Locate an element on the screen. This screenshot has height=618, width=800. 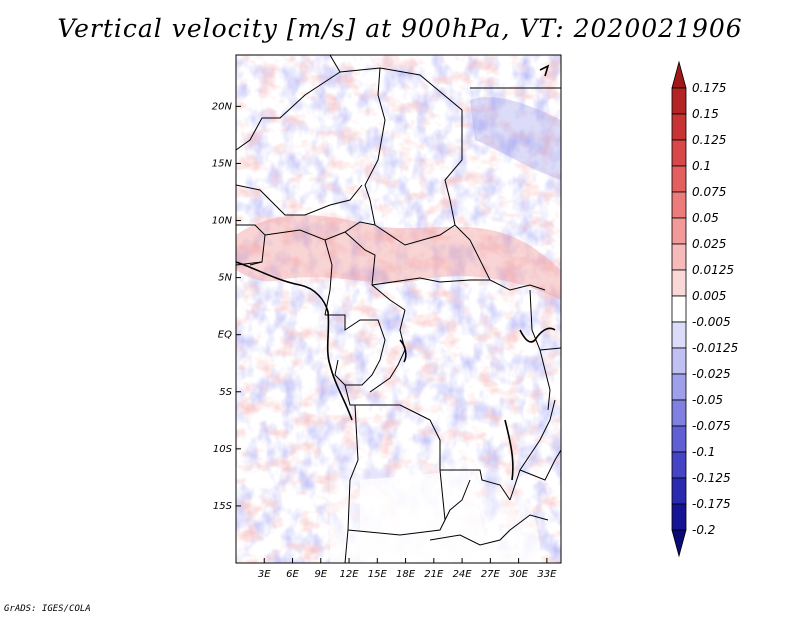
lat-label: EQ is located at coordinates (225, 335).